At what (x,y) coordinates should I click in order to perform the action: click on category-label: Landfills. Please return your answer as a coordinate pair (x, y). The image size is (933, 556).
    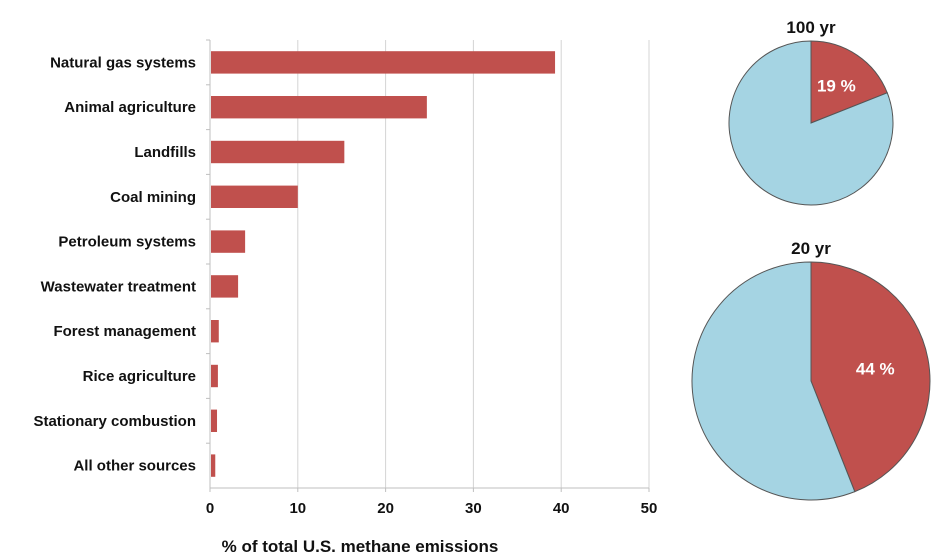
    Looking at the image, I should click on (165, 152).